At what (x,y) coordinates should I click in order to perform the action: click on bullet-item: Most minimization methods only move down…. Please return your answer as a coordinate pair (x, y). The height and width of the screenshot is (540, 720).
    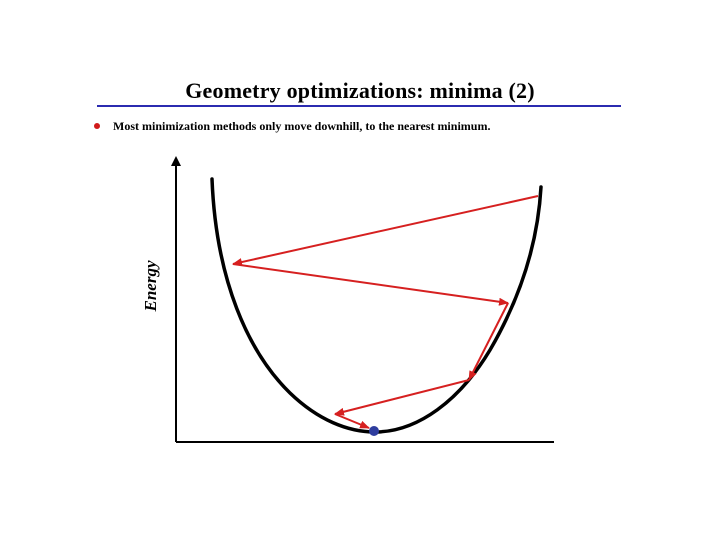
    Looking at the image, I should click on (292, 126).